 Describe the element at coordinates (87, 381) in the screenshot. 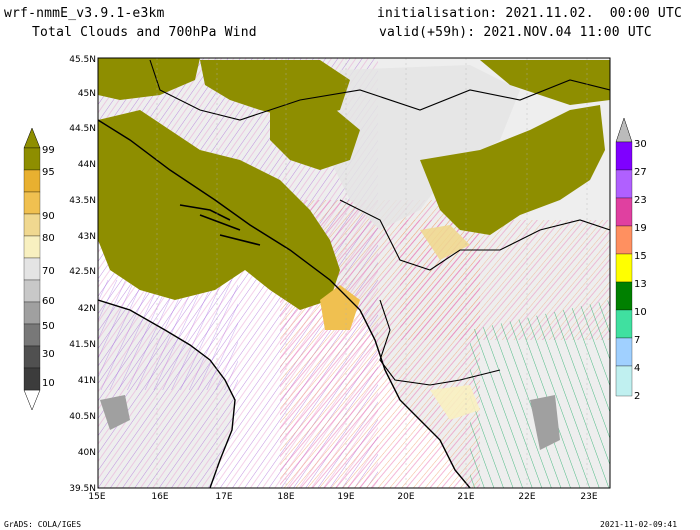

I see `lat-tick: 41N` at that location.